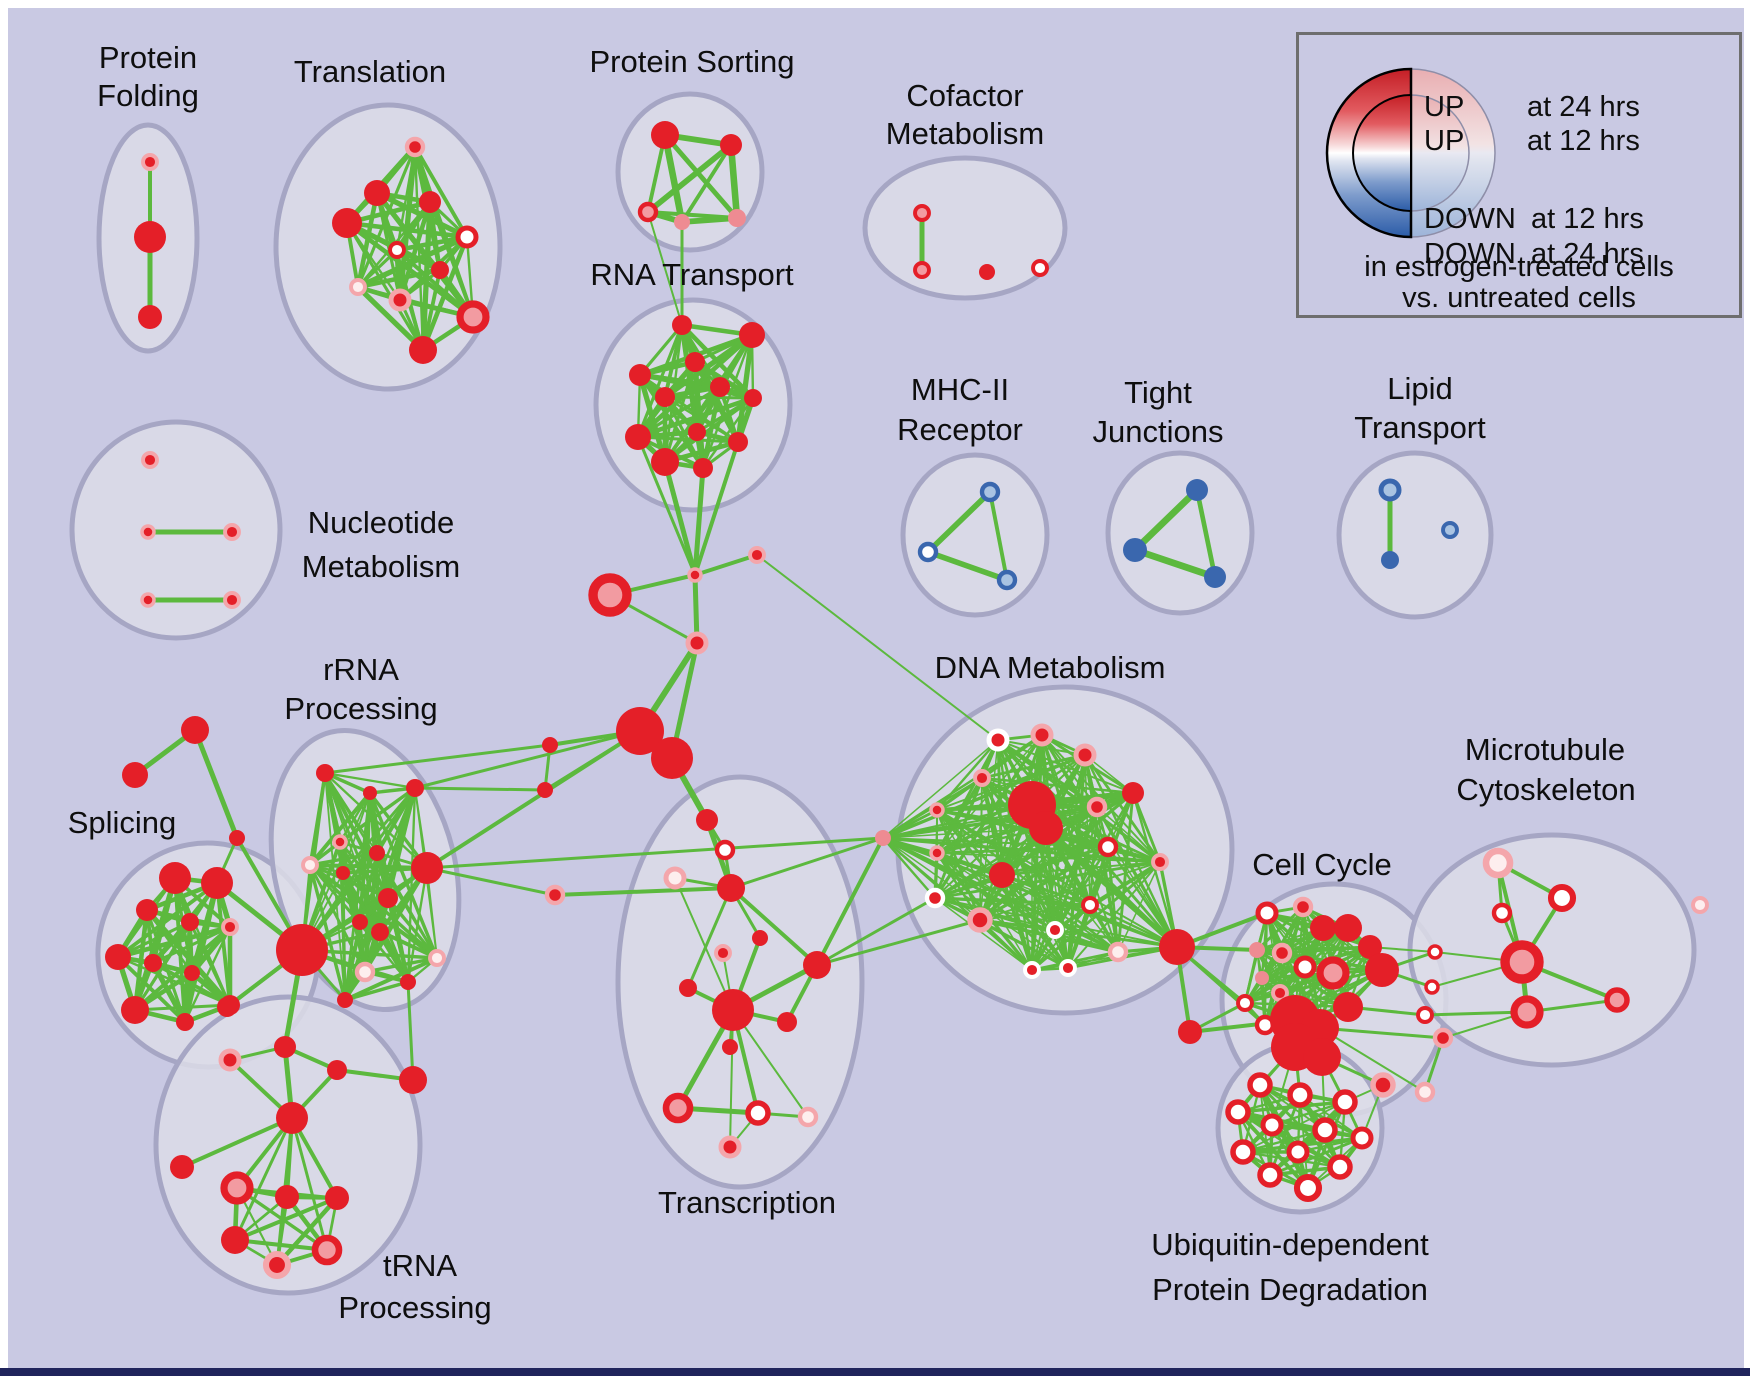  Describe the element at coordinates (1440, 153) in the screenshot. I see `legend-right-inner-half` at that location.